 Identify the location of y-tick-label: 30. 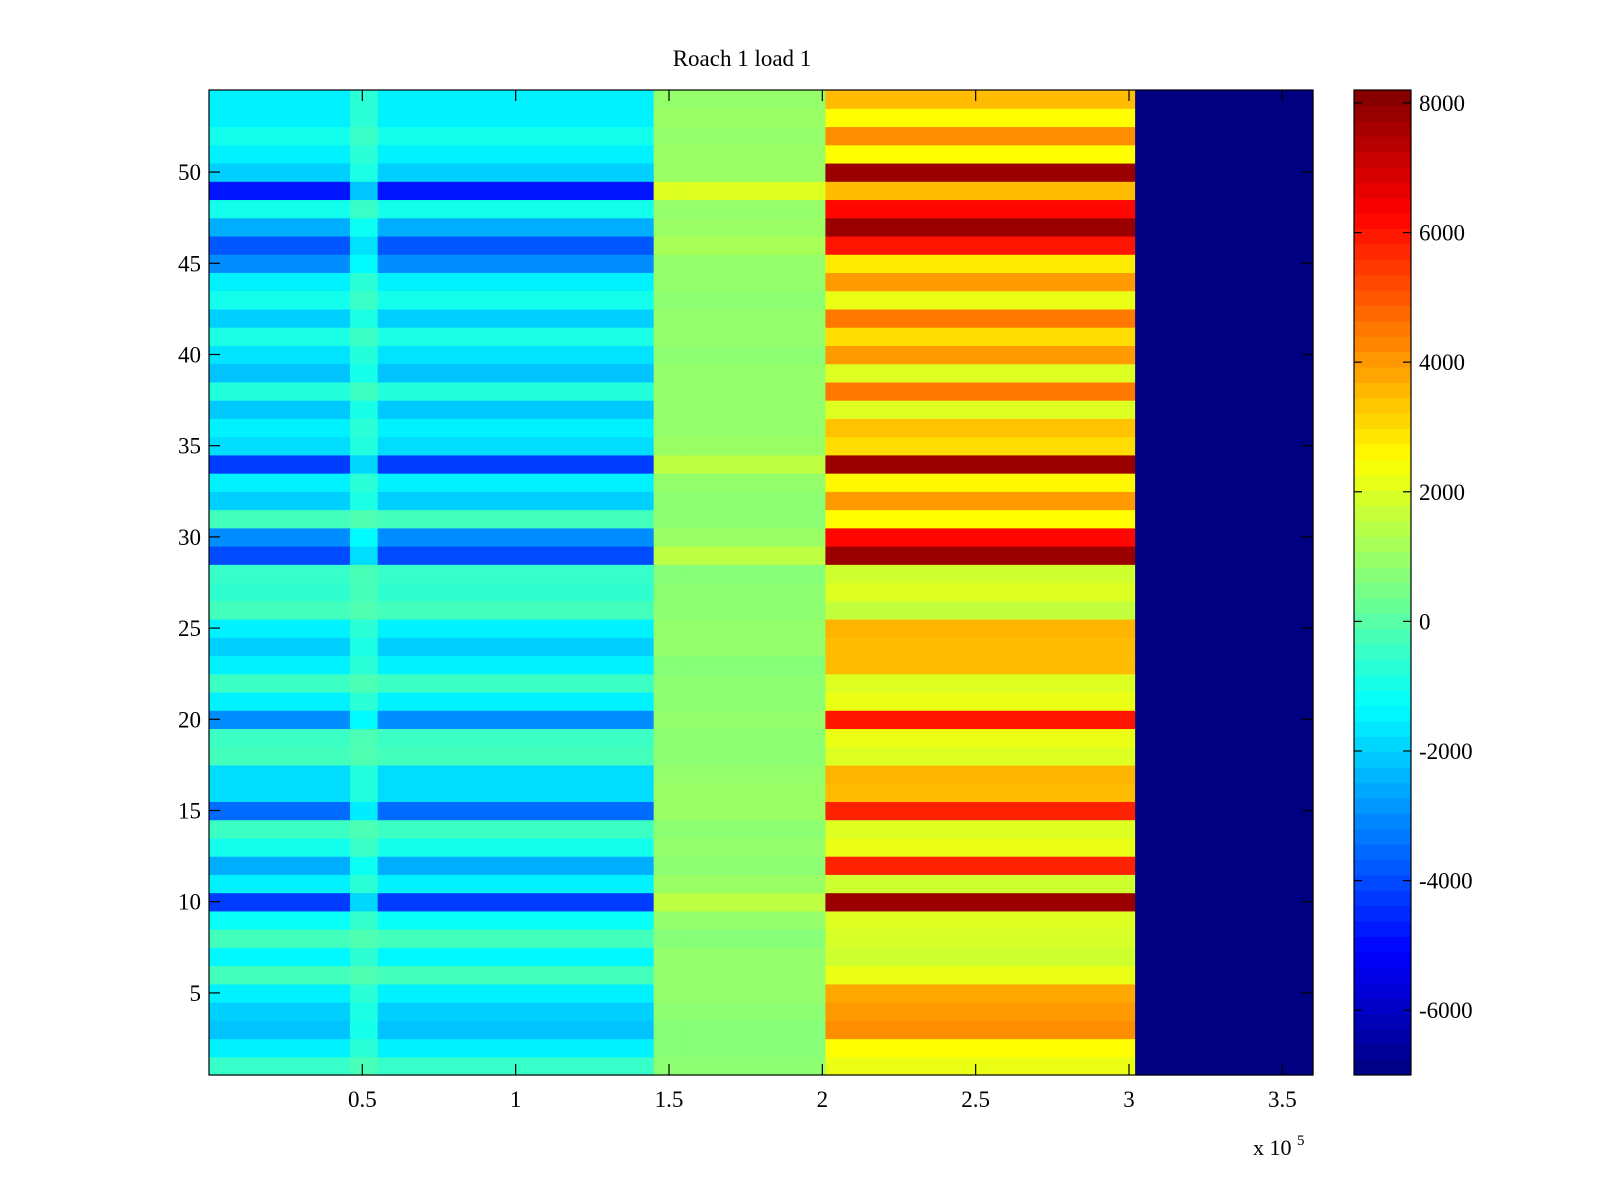
(189, 537).